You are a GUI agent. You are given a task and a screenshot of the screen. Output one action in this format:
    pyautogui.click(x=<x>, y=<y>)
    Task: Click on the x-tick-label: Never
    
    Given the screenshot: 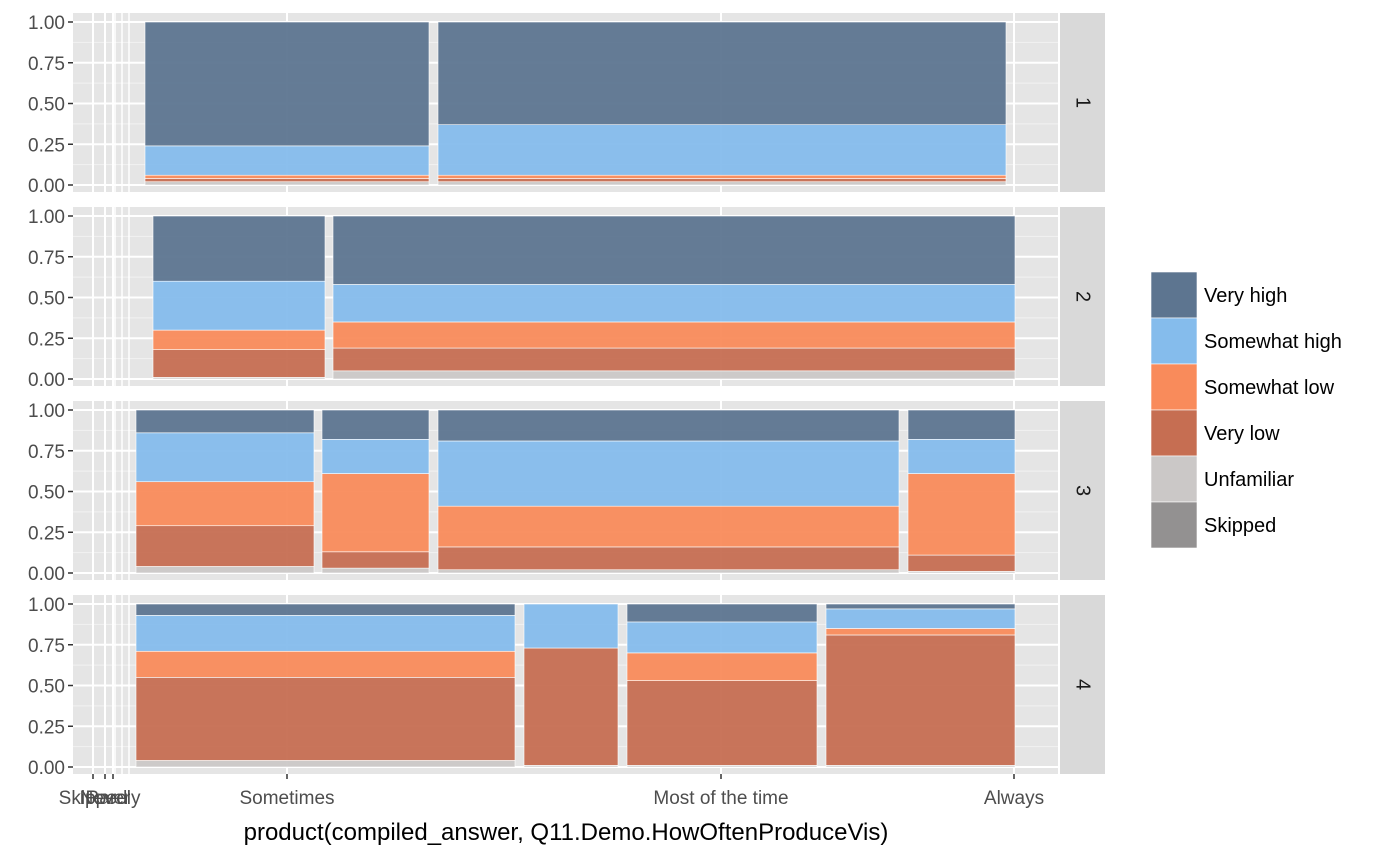 What is the action you would take?
    pyautogui.click(x=105, y=798)
    